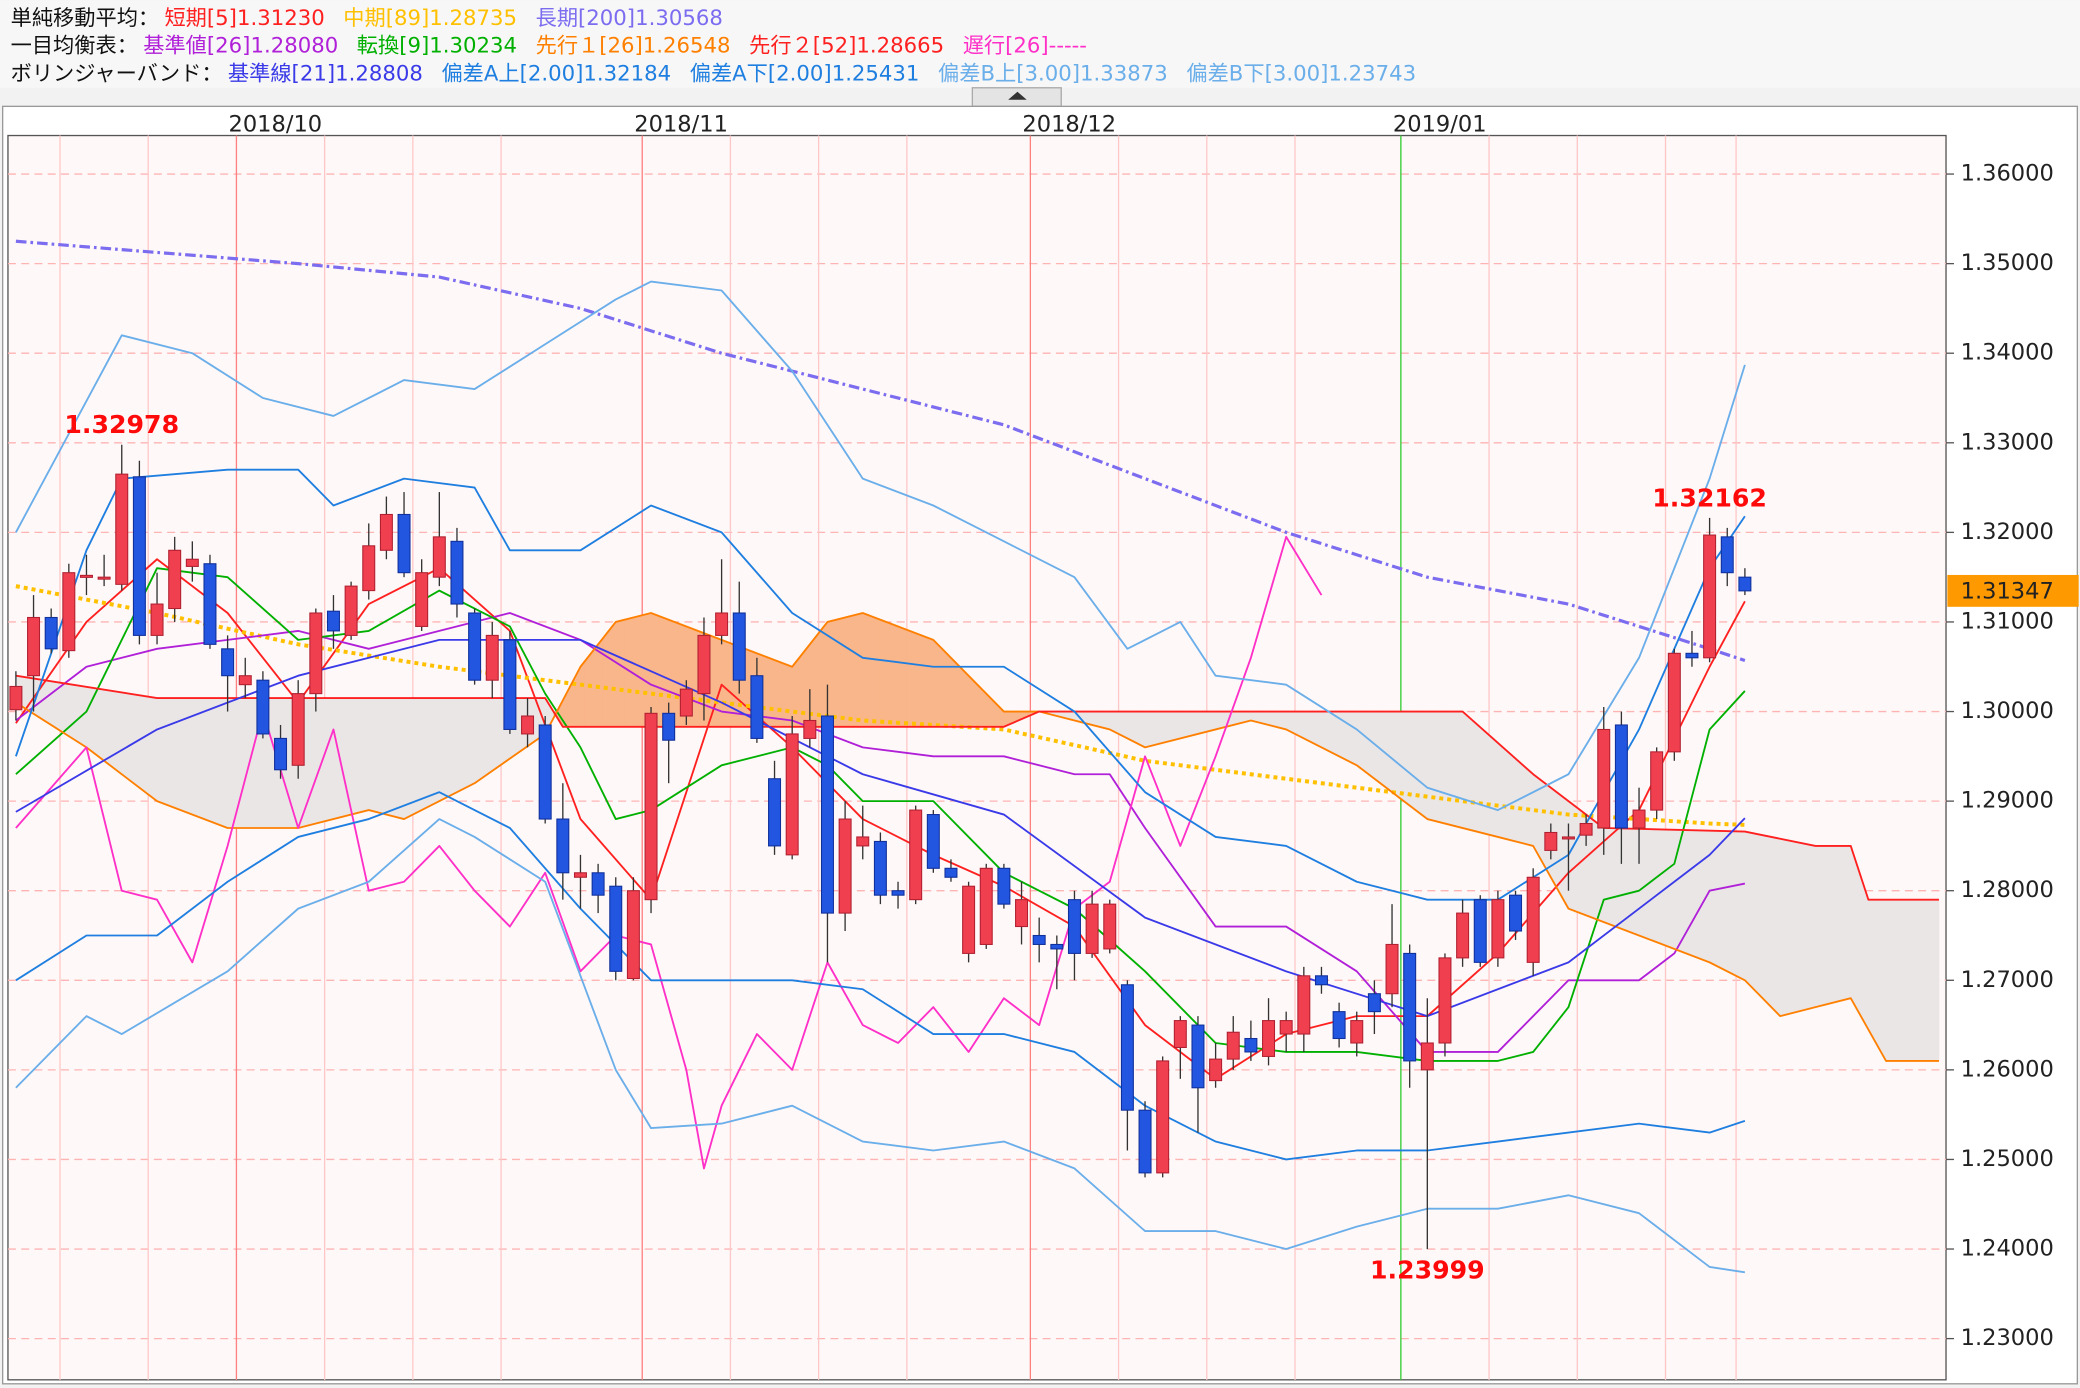 This screenshot has width=2080, height=1388. I want to click on price-tag-label: 1.31347, so click(2007, 592).